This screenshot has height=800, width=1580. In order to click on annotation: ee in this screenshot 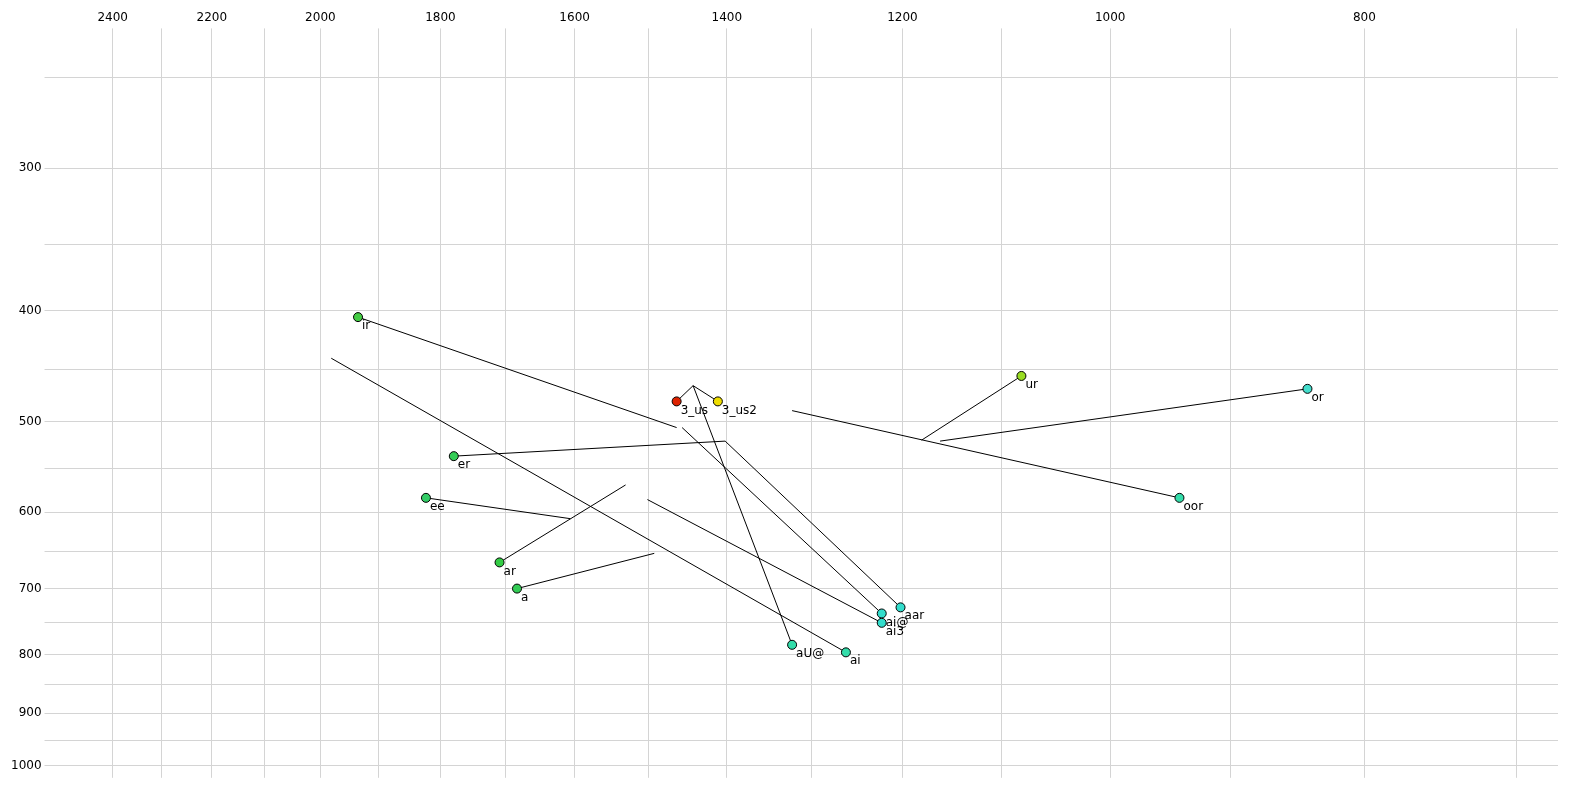, I will do `click(437, 505)`.